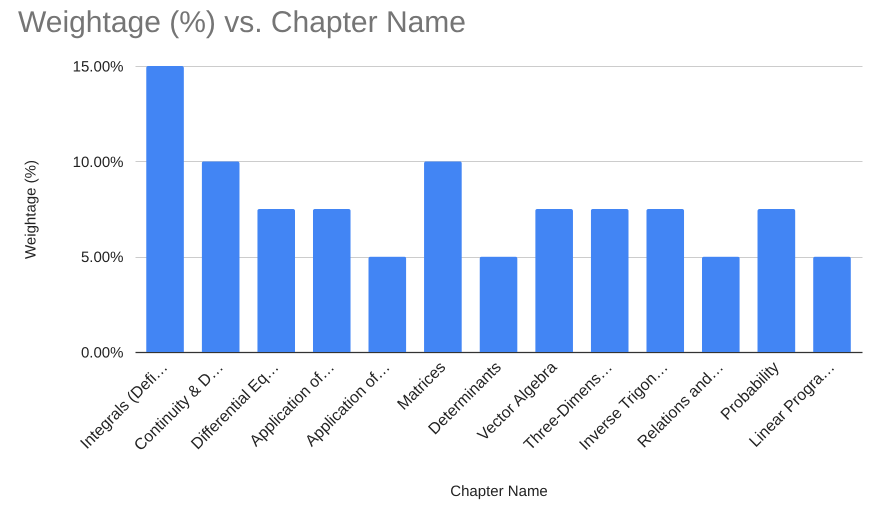 The height and width of the screenshot is (519, 882). I want to click on y-tick-label: 0.00%, so click(102, 353).